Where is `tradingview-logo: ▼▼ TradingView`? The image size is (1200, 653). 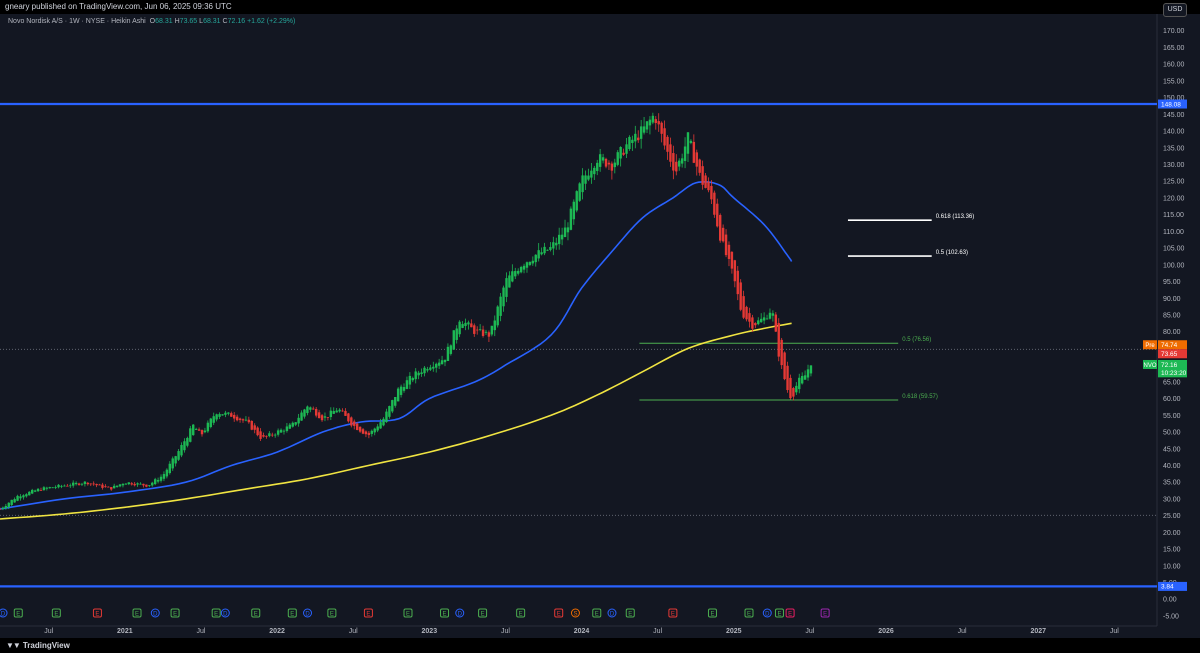 tradingview-logo: ▼▼ TradingView is located at coordinates (38, 645).